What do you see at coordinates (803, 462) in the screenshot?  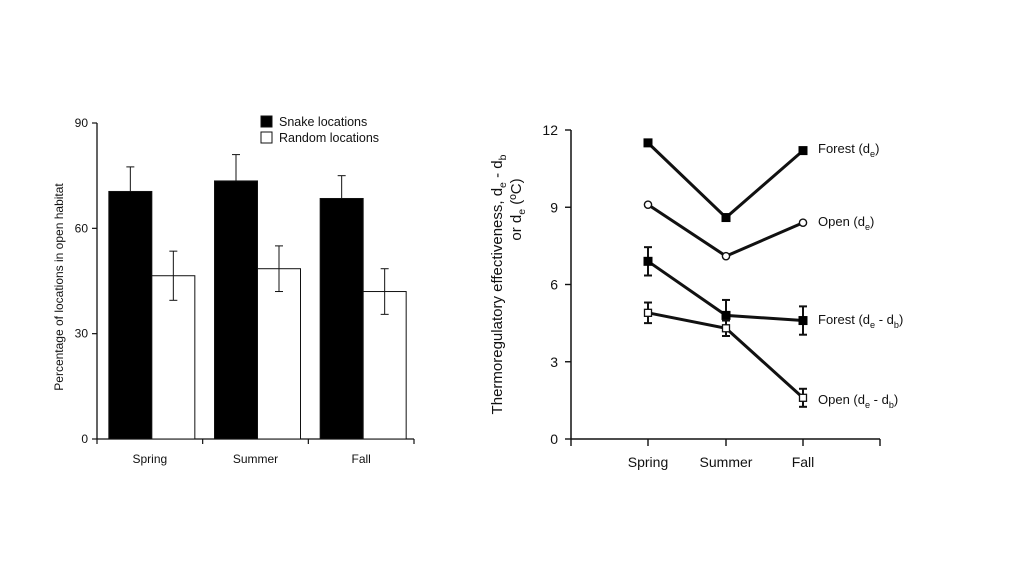 I see `x-tick-label-right: Fall` at bounding box center [803, 462].